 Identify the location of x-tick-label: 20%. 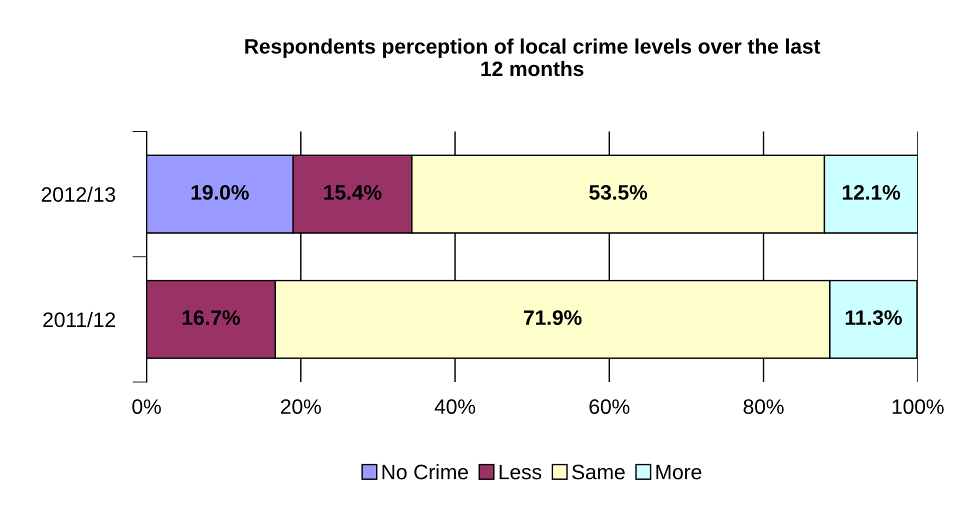
(301, 406).